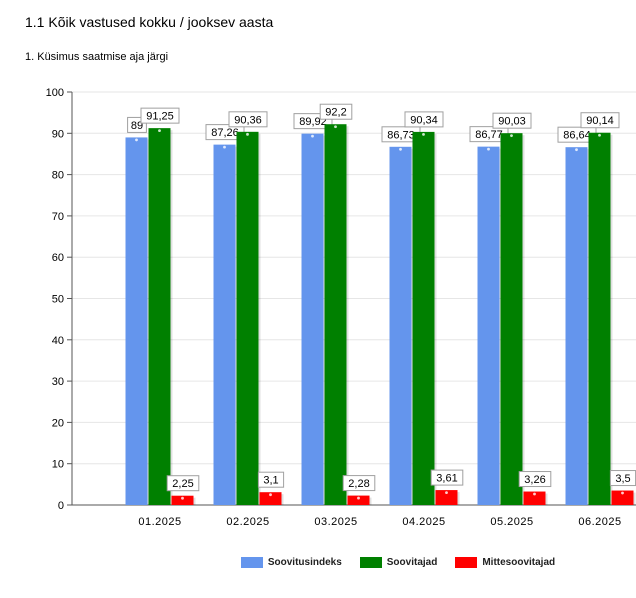 This screenshot has width=636, height=598. I want to click on data-label: 90,14, so click(600, 121).